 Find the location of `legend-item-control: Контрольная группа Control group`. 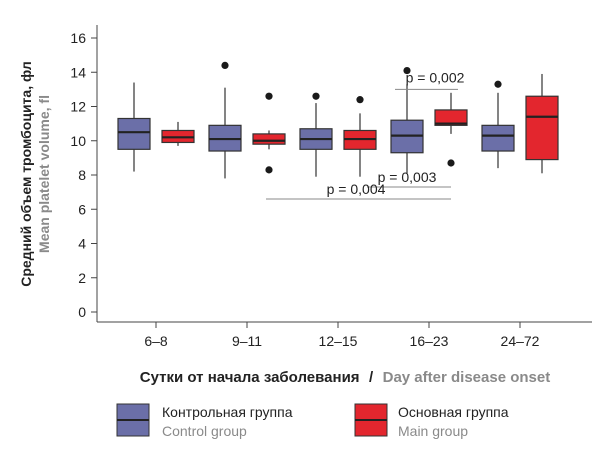

legend-item-control: Контрольная группа Control group is located at coordinates (204, 421).